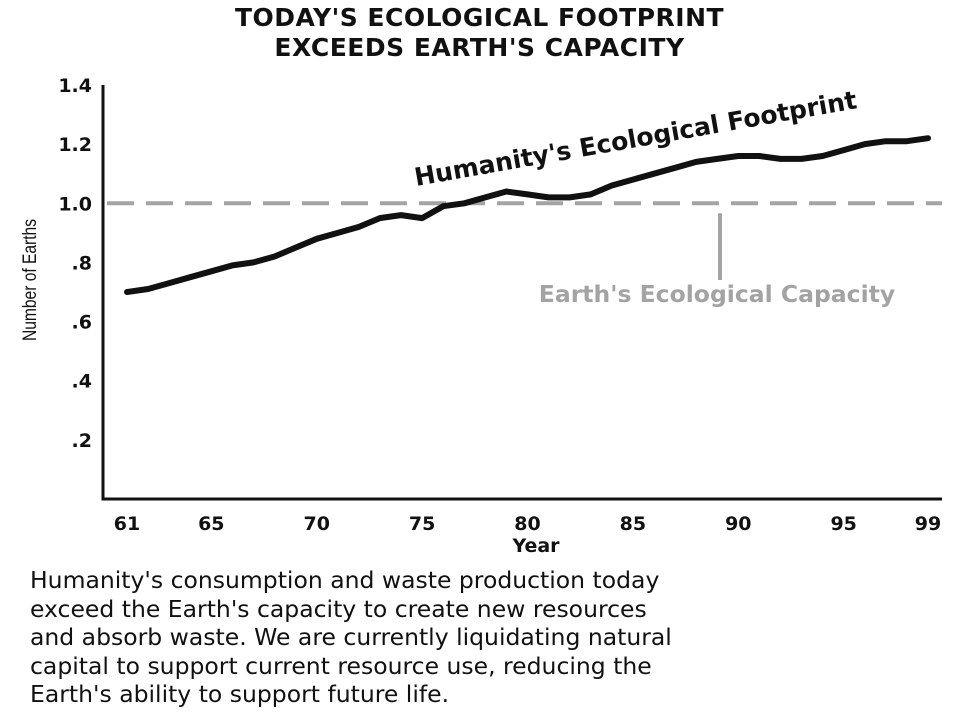  What do you see at coordinates (30, 280) in the screenshot?
I see `y-axis-label: Number of Earths` at bounding box center [30, 280].